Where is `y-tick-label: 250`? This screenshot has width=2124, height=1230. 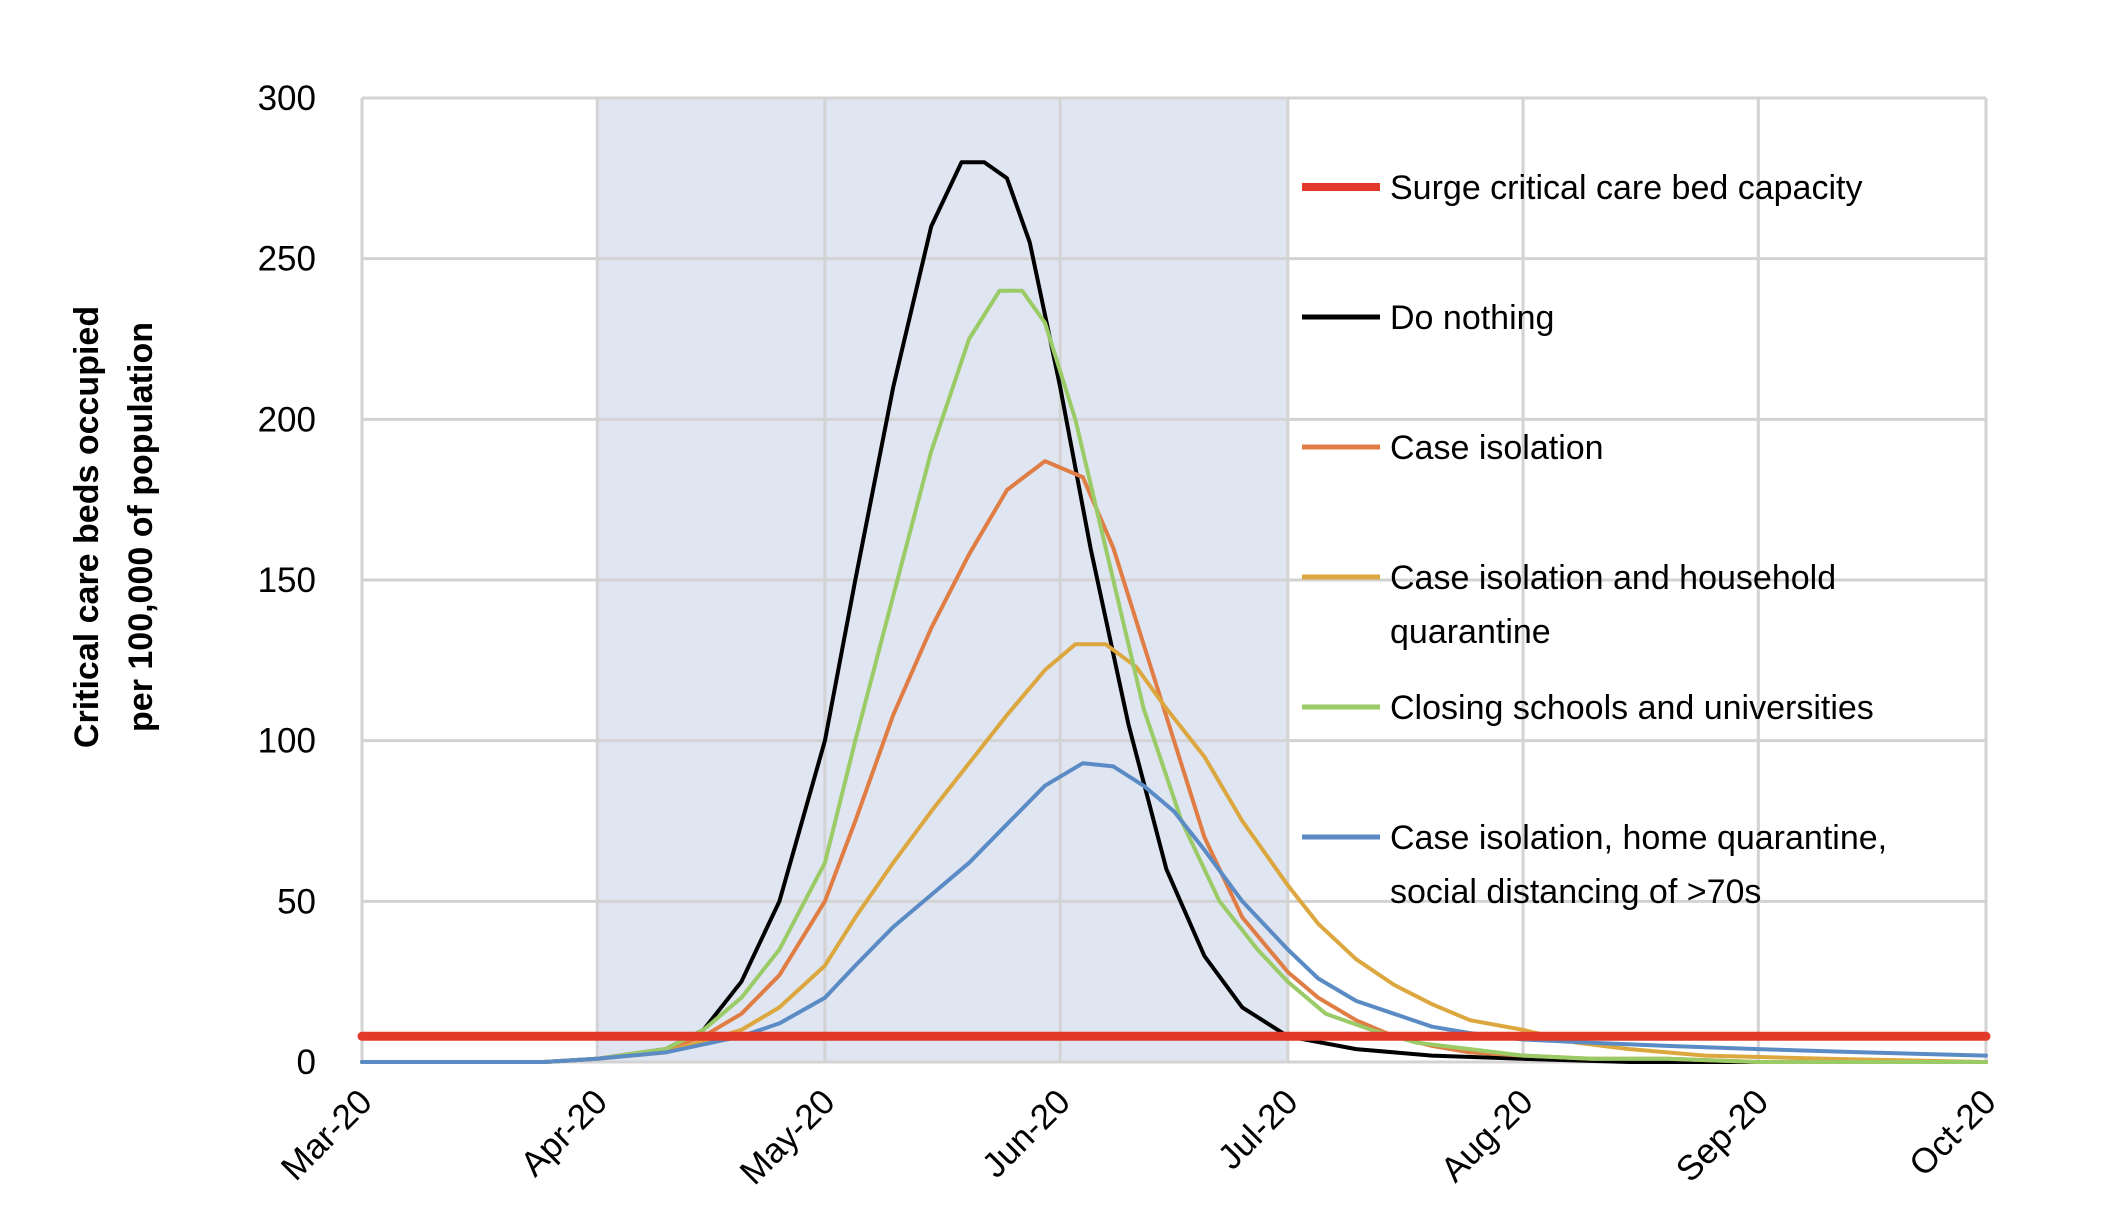 y-tick-label: 250 is located at coordinates (287, 259).